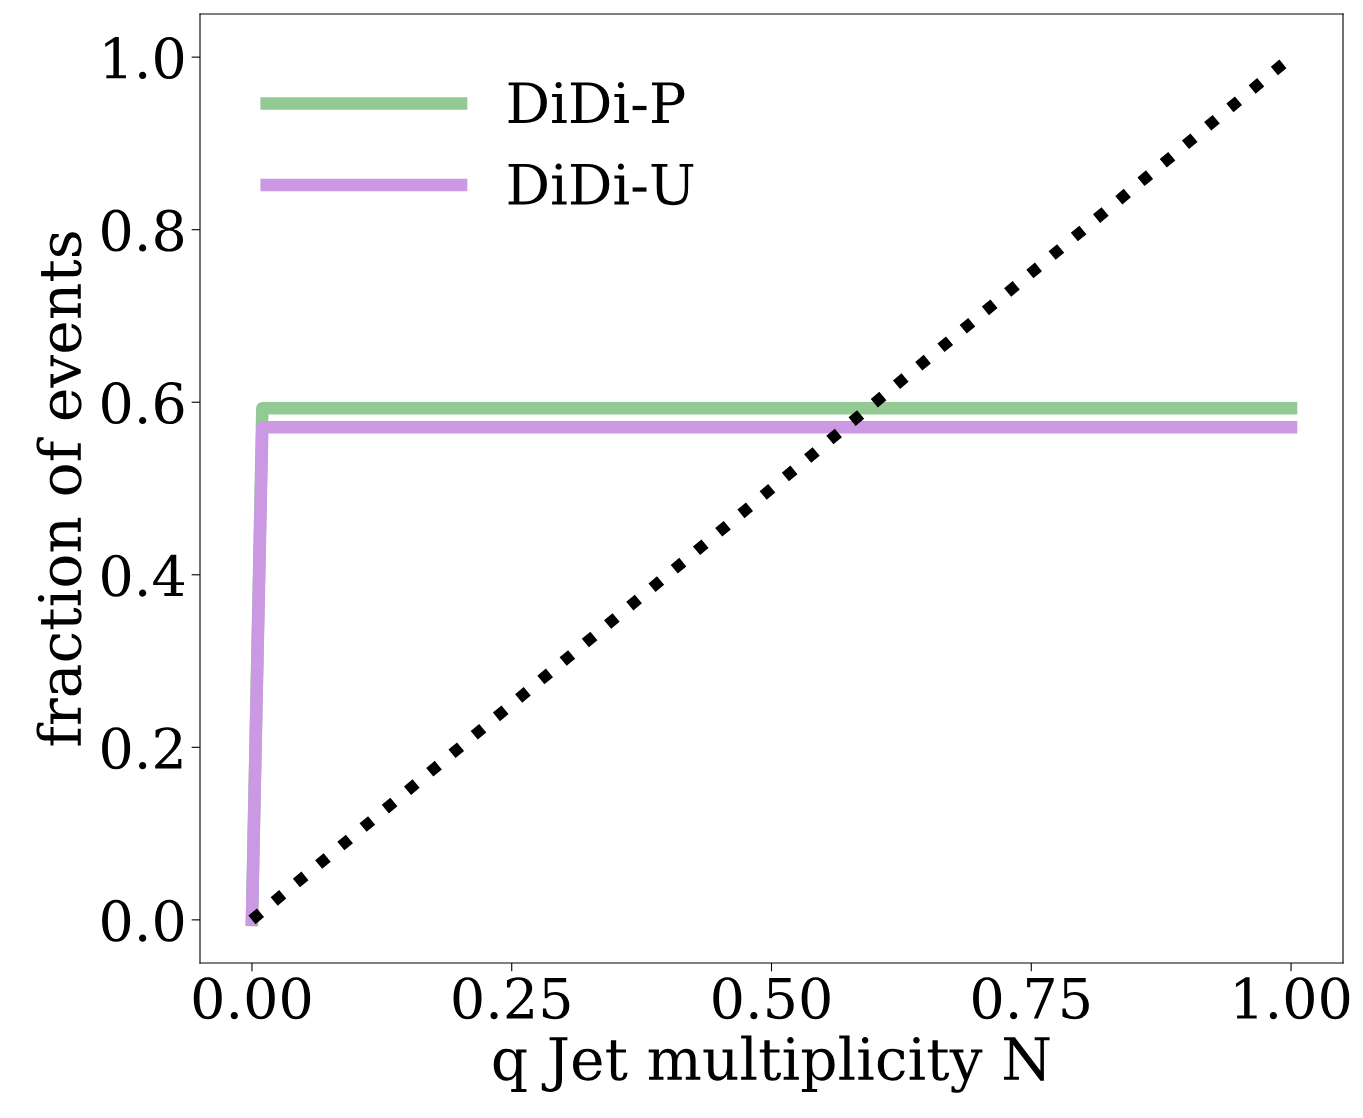  Describe the element at coordinates (601, 184) in the screenshot. I see `legend-label: DiDi-U` at that location.